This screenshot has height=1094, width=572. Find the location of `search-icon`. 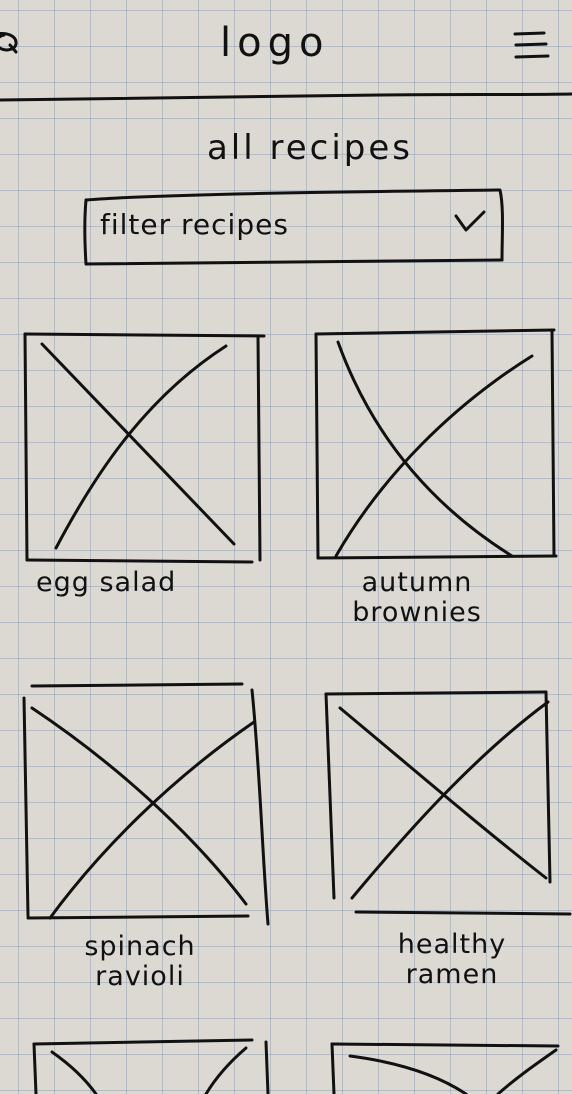

search-icon is located at coordinates (11, 42).